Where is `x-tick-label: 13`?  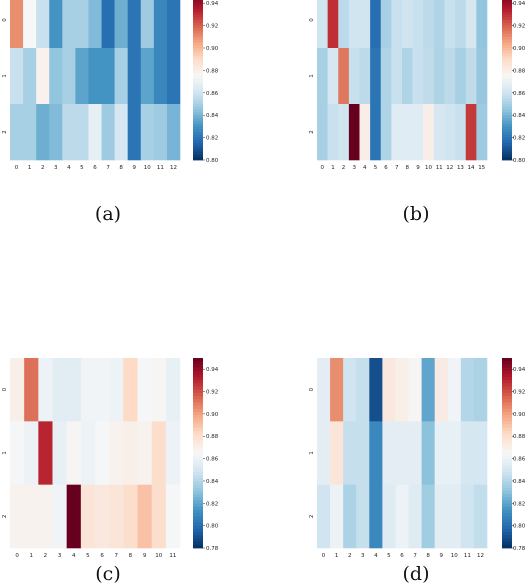 x-tick-label: 13 is located at coordinates (460, 168).